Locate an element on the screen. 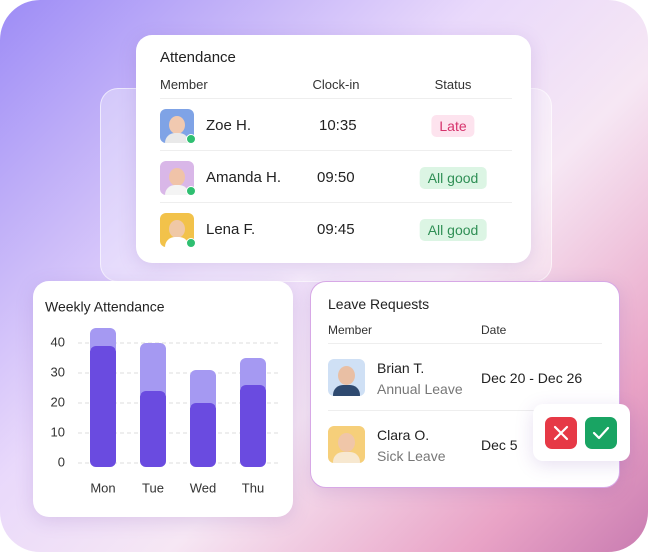 Image resolution: width=648 pixels, height=552 pixels. approve-icon is located at coordinates (601, 433).